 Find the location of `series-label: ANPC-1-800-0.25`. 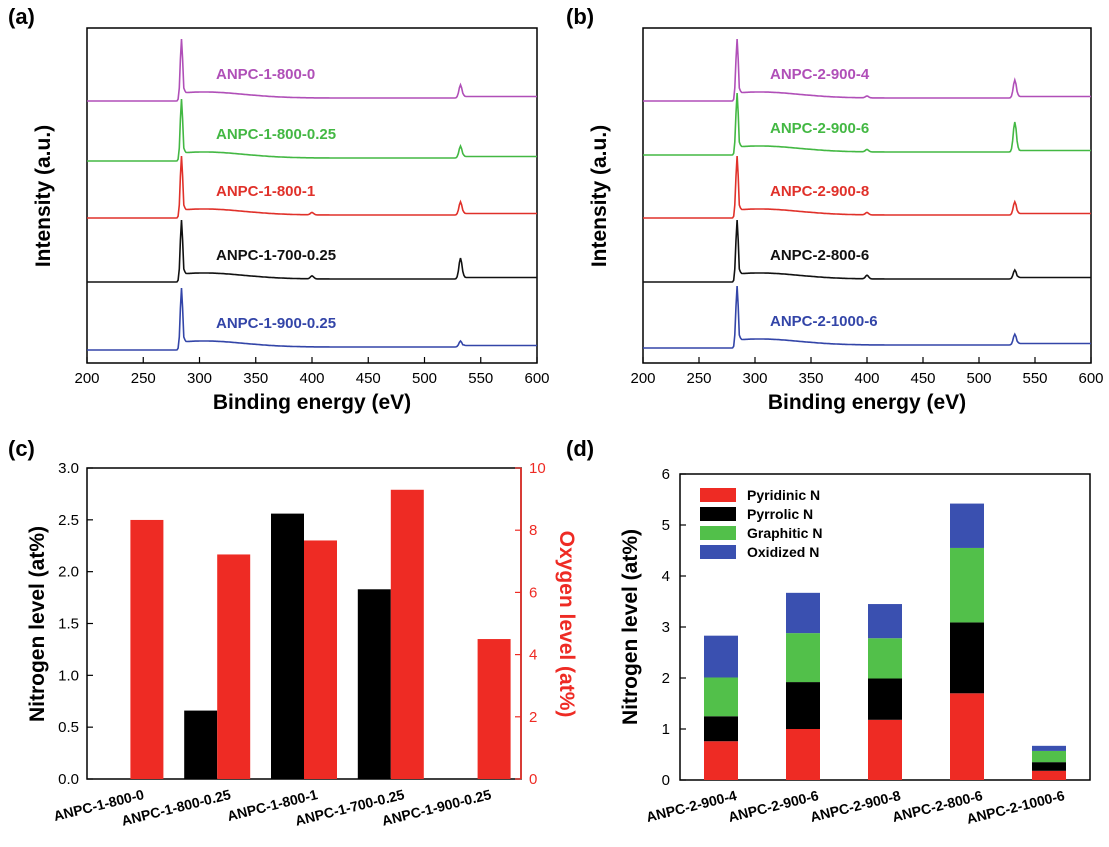

series-label: ANPC-1-800-0.25 is located at coordinates (276, 134).